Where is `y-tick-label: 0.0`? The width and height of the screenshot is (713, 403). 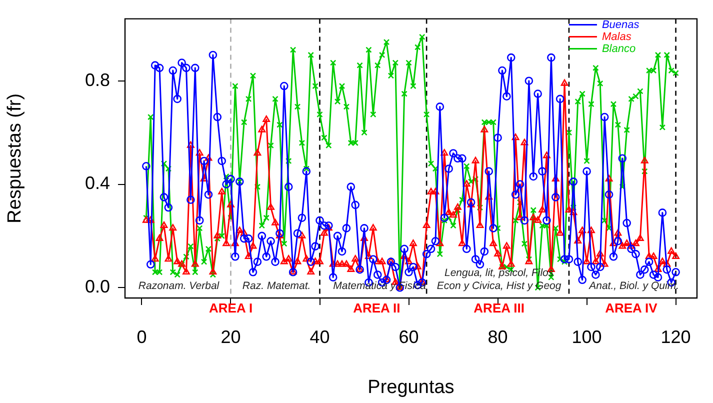 y-tick-label: 0.0 is located at coordinates (97, 286).